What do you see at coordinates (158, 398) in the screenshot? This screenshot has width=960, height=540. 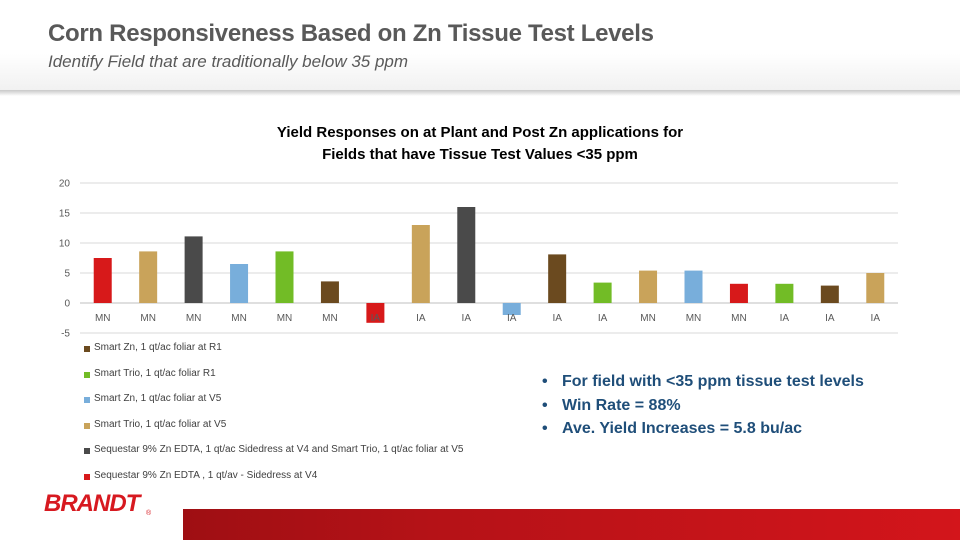 I see `legend-label: Smart Zn, 1 qt/ac foliar at V5` at bounding box center [158, 398].